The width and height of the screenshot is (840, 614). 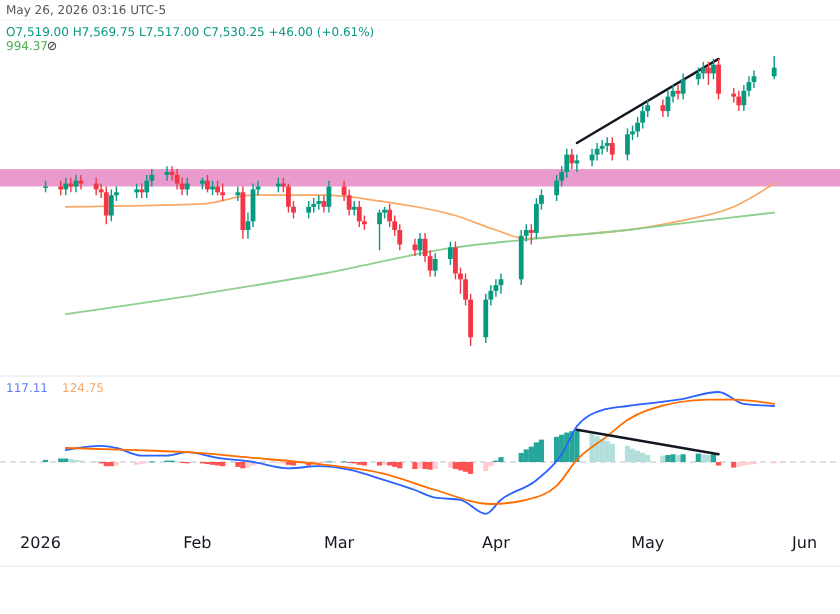 I want to click on x-tick-label: May, so click(x=648, y=543).